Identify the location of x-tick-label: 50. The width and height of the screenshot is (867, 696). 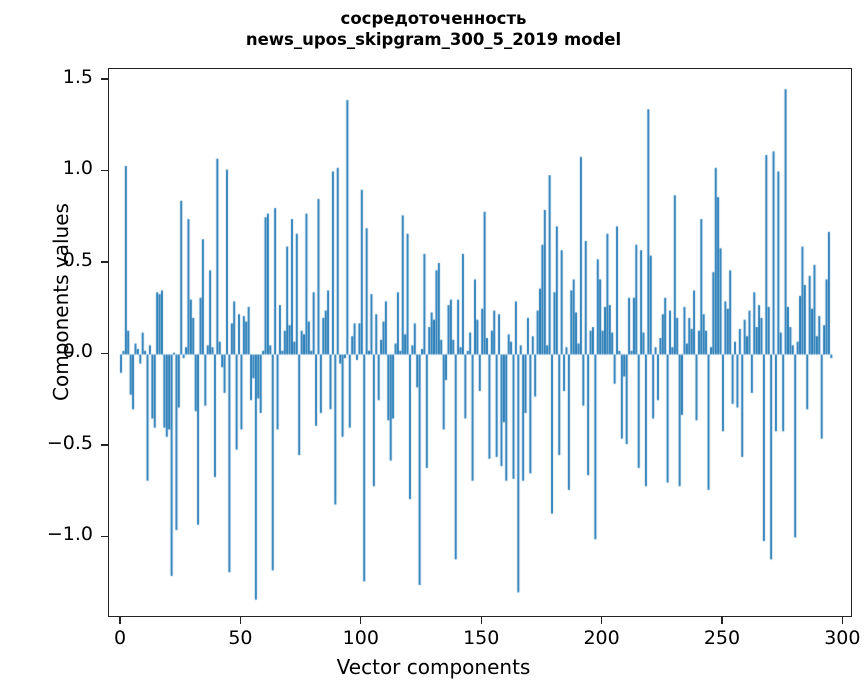
(240, 638).